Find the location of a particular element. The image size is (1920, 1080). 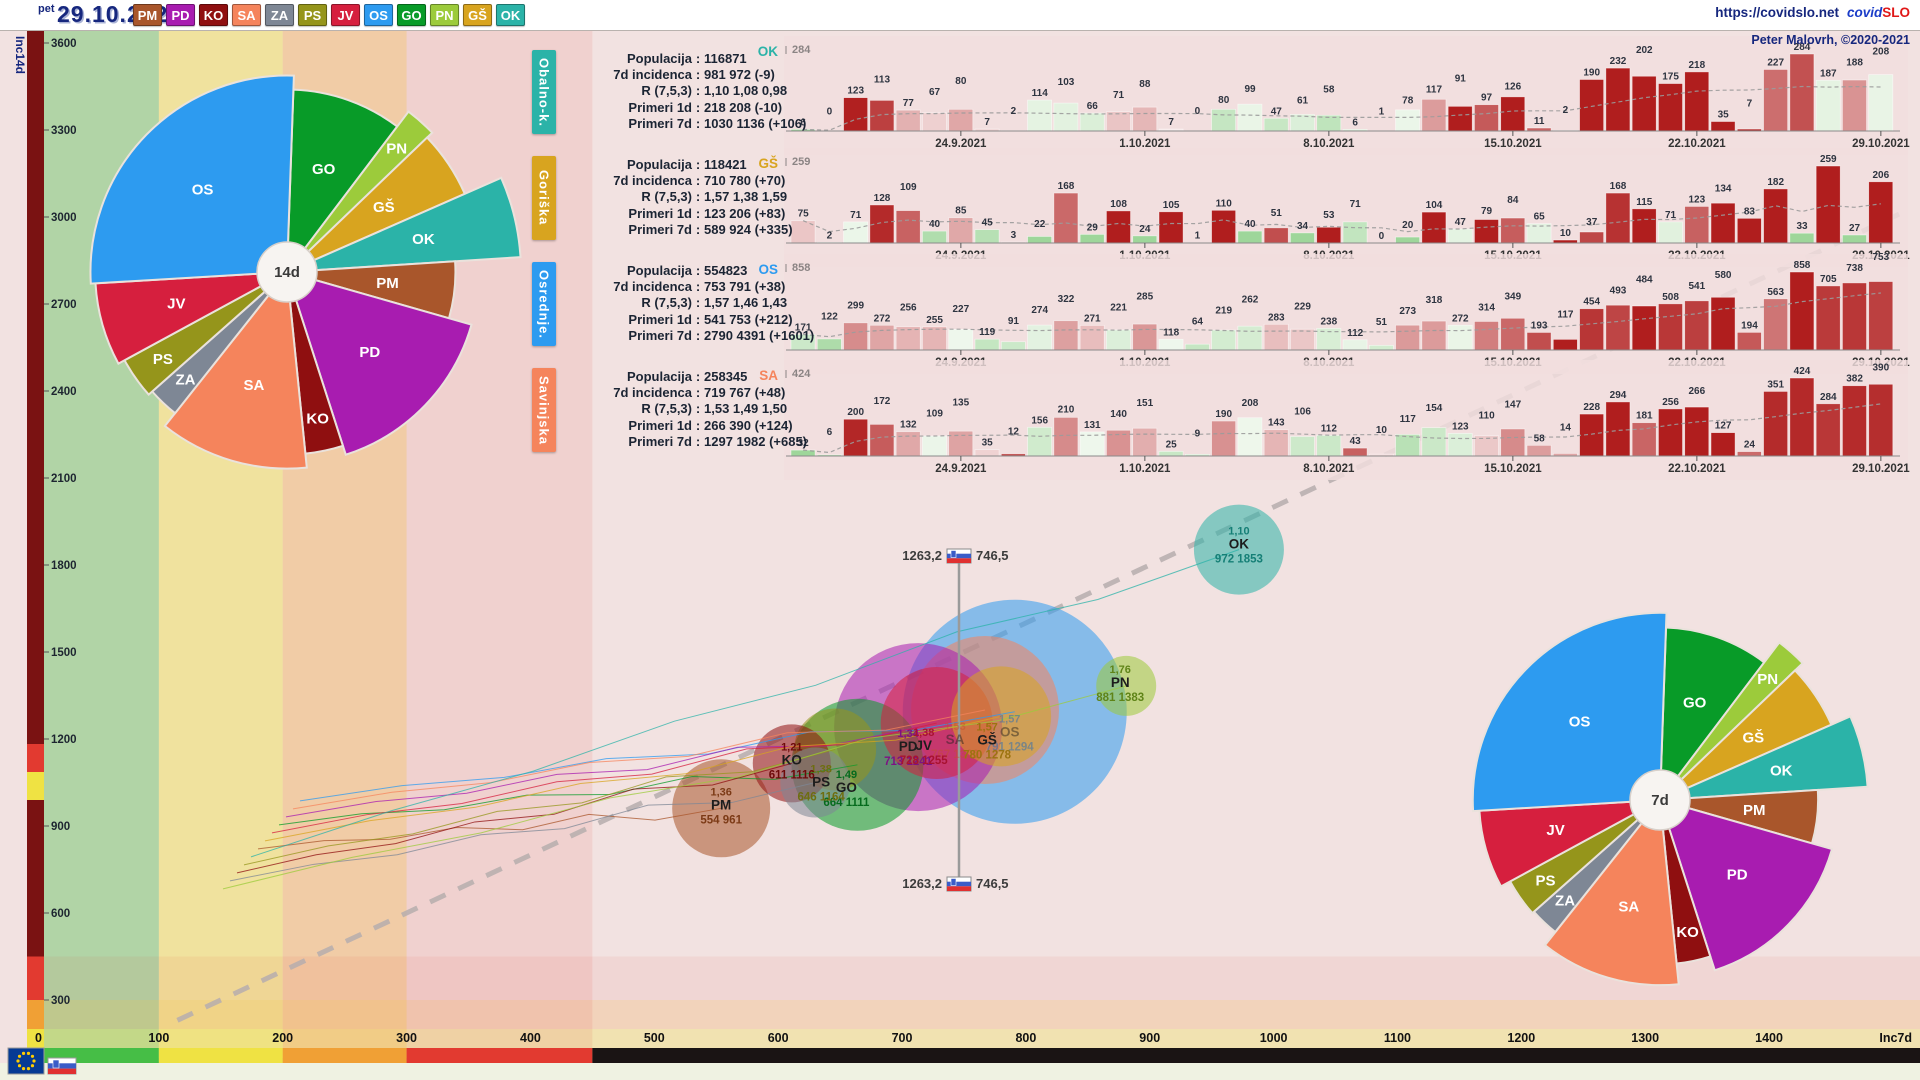

bar-GŠ-41 is located at coordinates (1881, 212).